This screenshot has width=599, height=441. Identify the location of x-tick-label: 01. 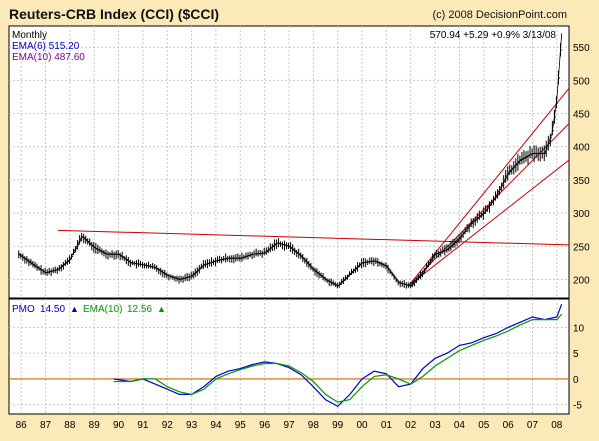
(387, 425).